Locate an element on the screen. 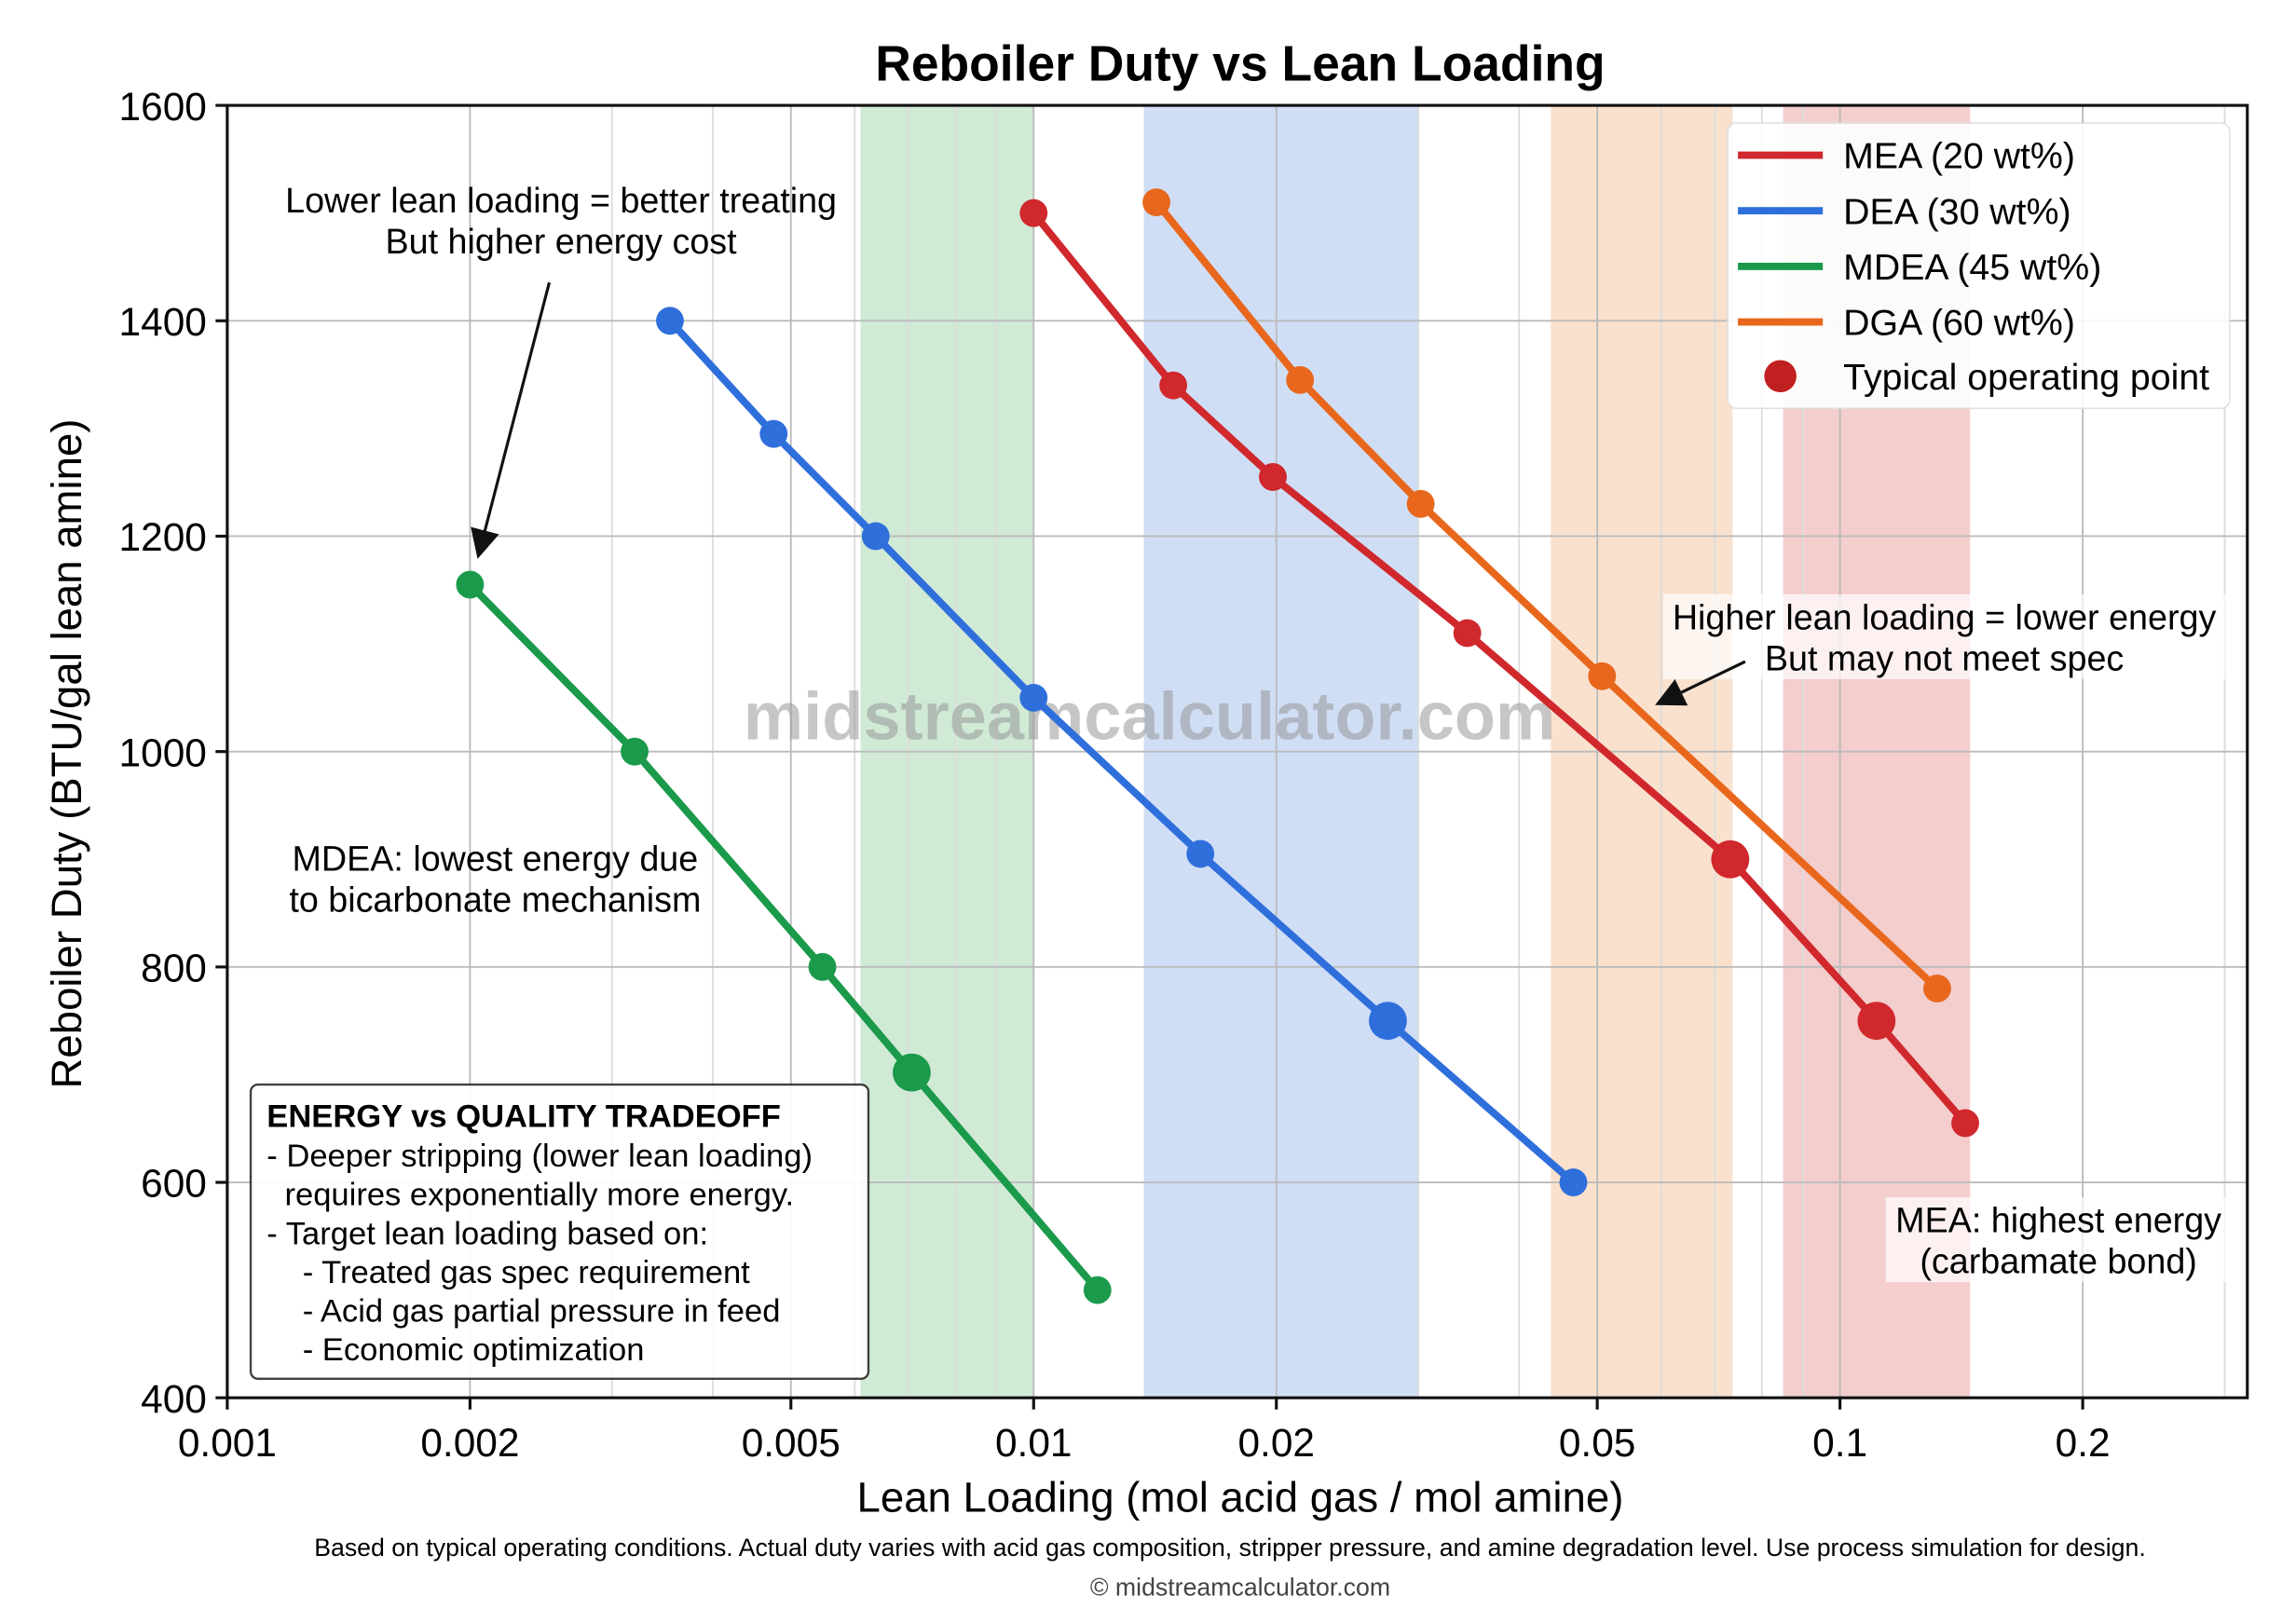 This screenshot has width=2296, height=1610. x-tick-label: 0.01 is located at coordinates (1034, 1443).